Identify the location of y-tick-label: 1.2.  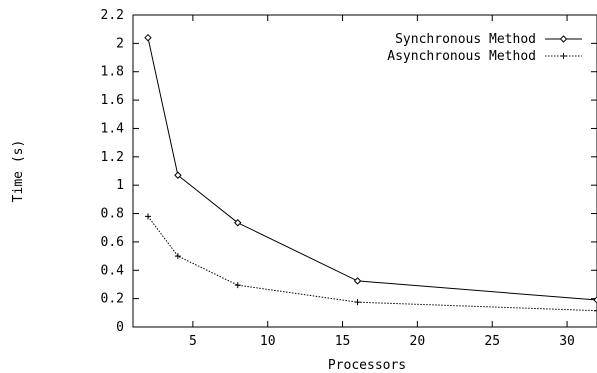
(112, 157).